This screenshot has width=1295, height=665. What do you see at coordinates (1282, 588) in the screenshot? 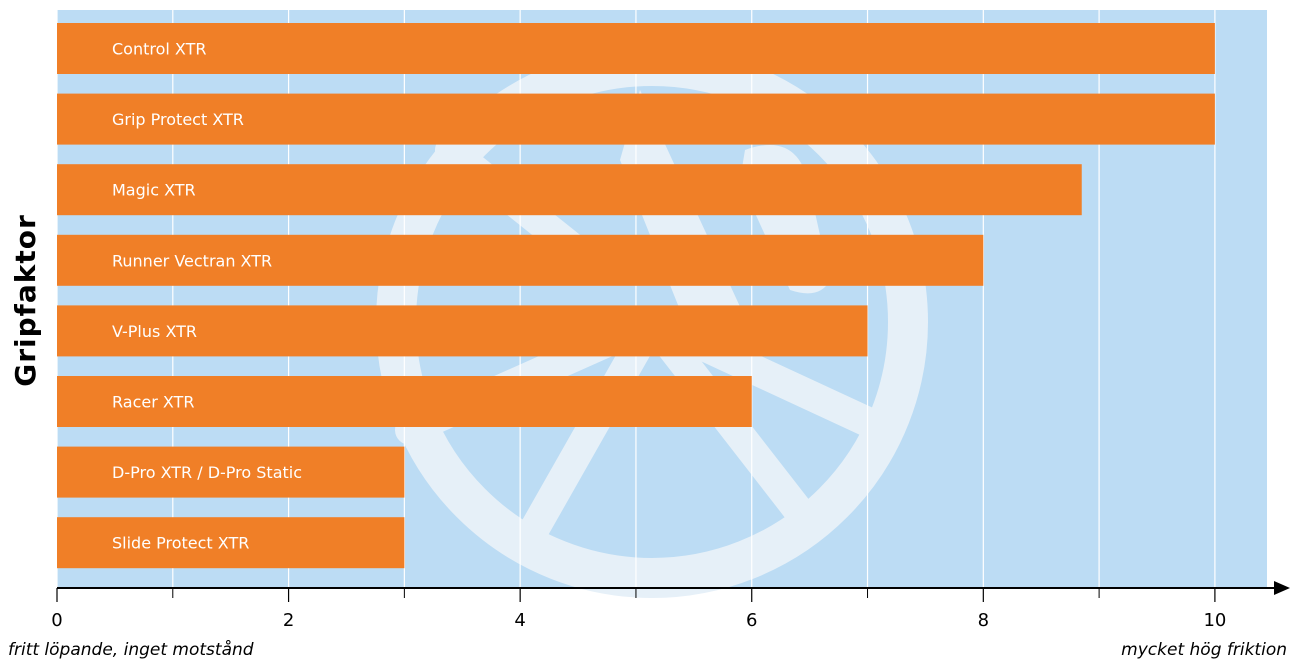
I see `x-axis-arrow-icon` at bounding box center [1282, 588].